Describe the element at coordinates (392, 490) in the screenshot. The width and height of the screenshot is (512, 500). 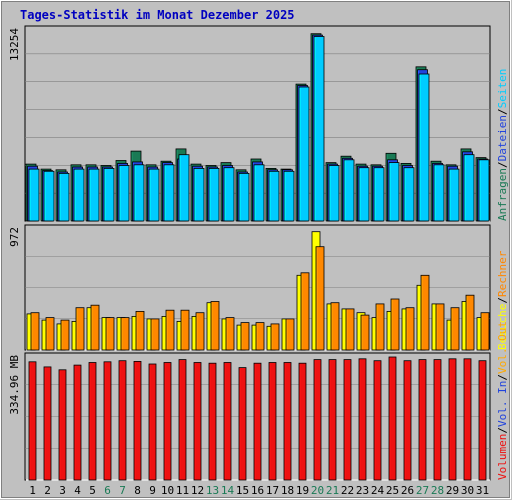
I see `x-tick-label-day-25: 25` at that location.